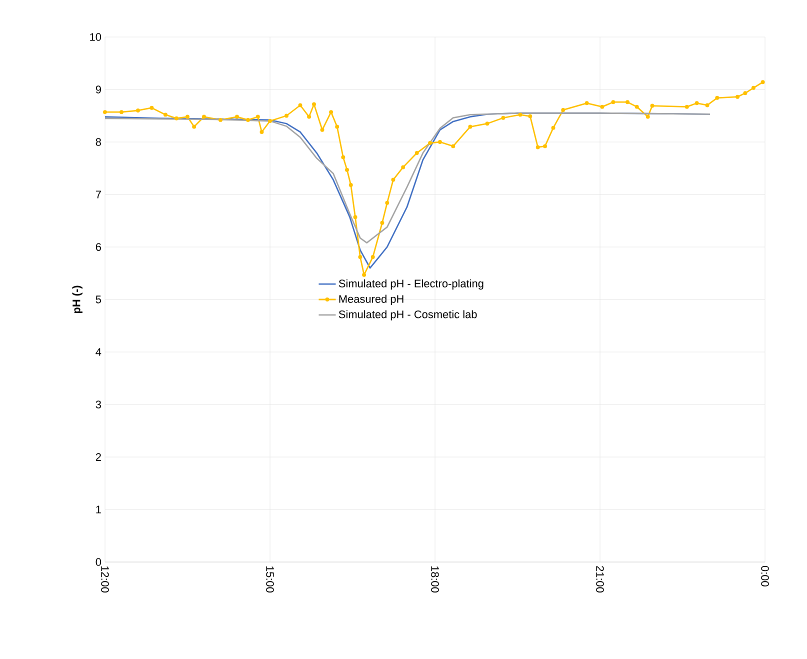  What do you see at coordinates (98, 404) in the screenshot?
I see `y-tick-label: 3` at bounding box center [98, 404].